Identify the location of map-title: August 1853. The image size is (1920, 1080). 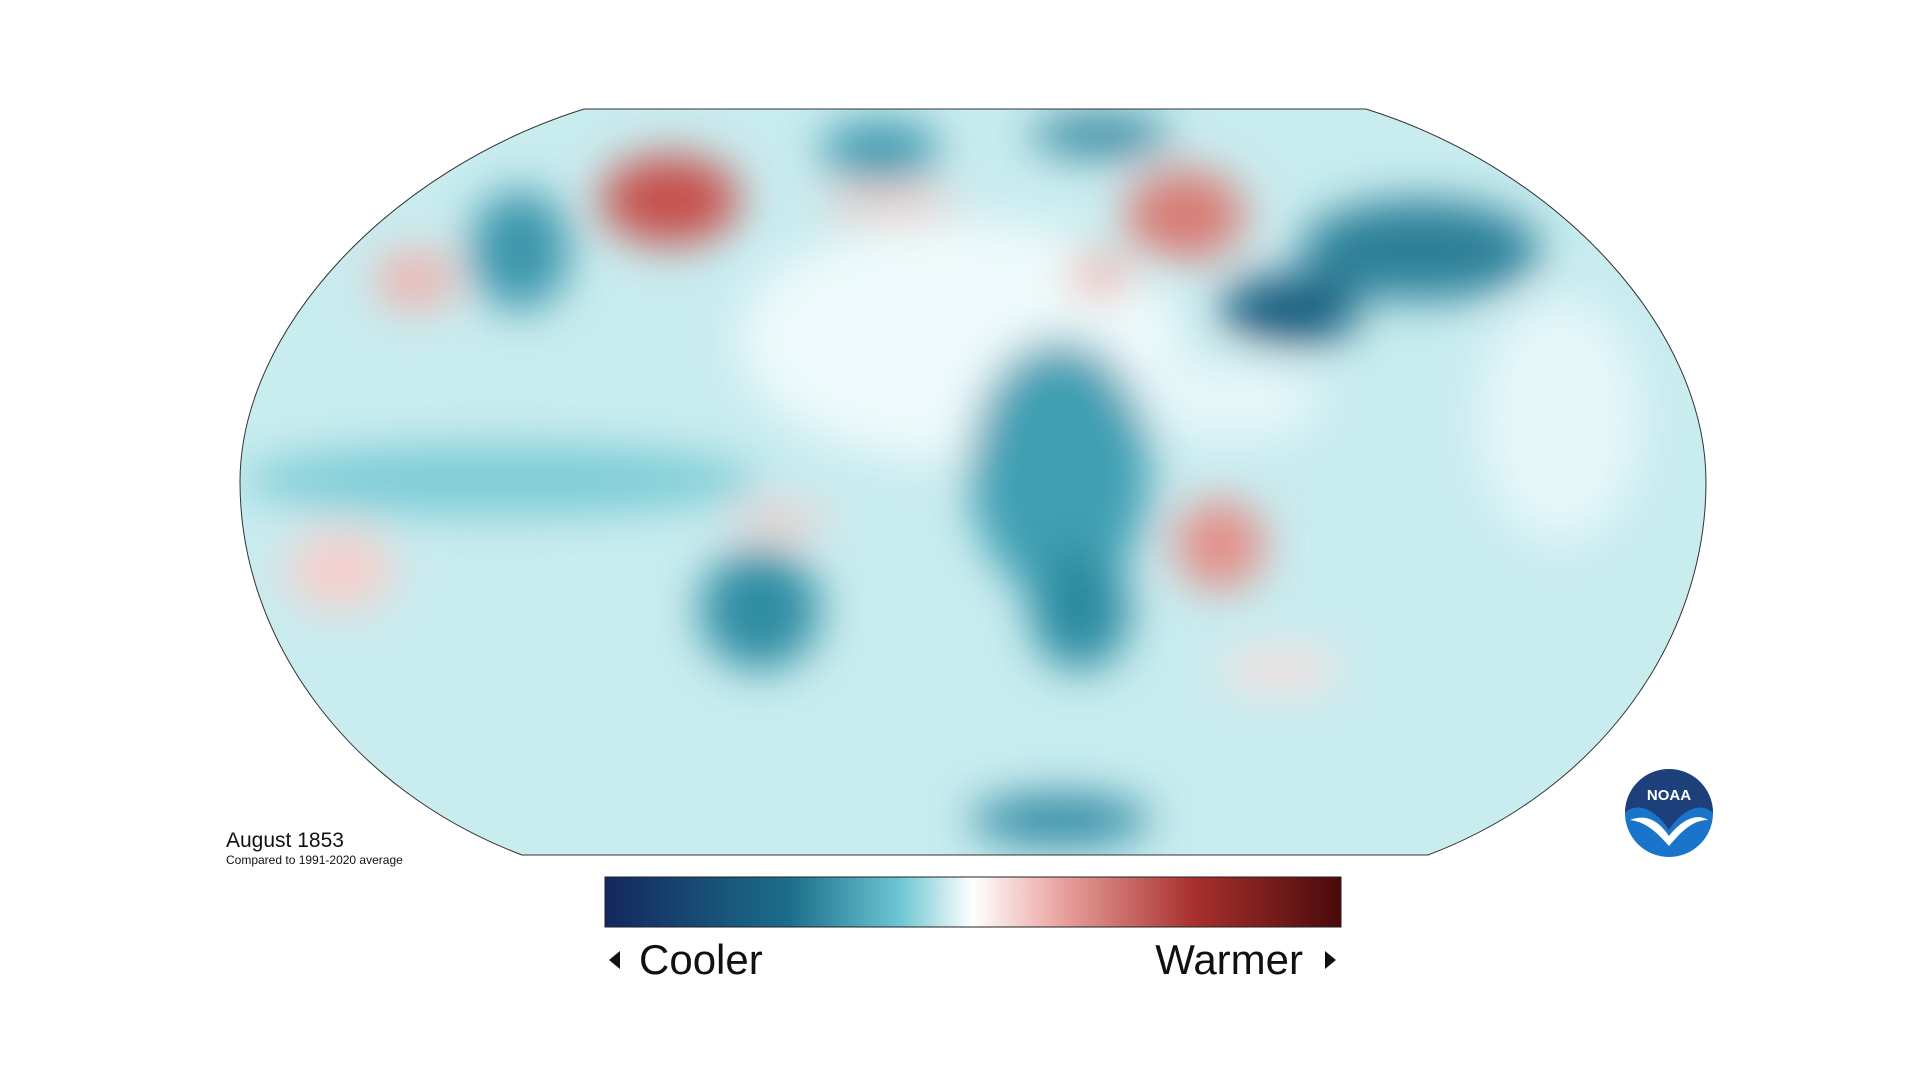
(285, 840).